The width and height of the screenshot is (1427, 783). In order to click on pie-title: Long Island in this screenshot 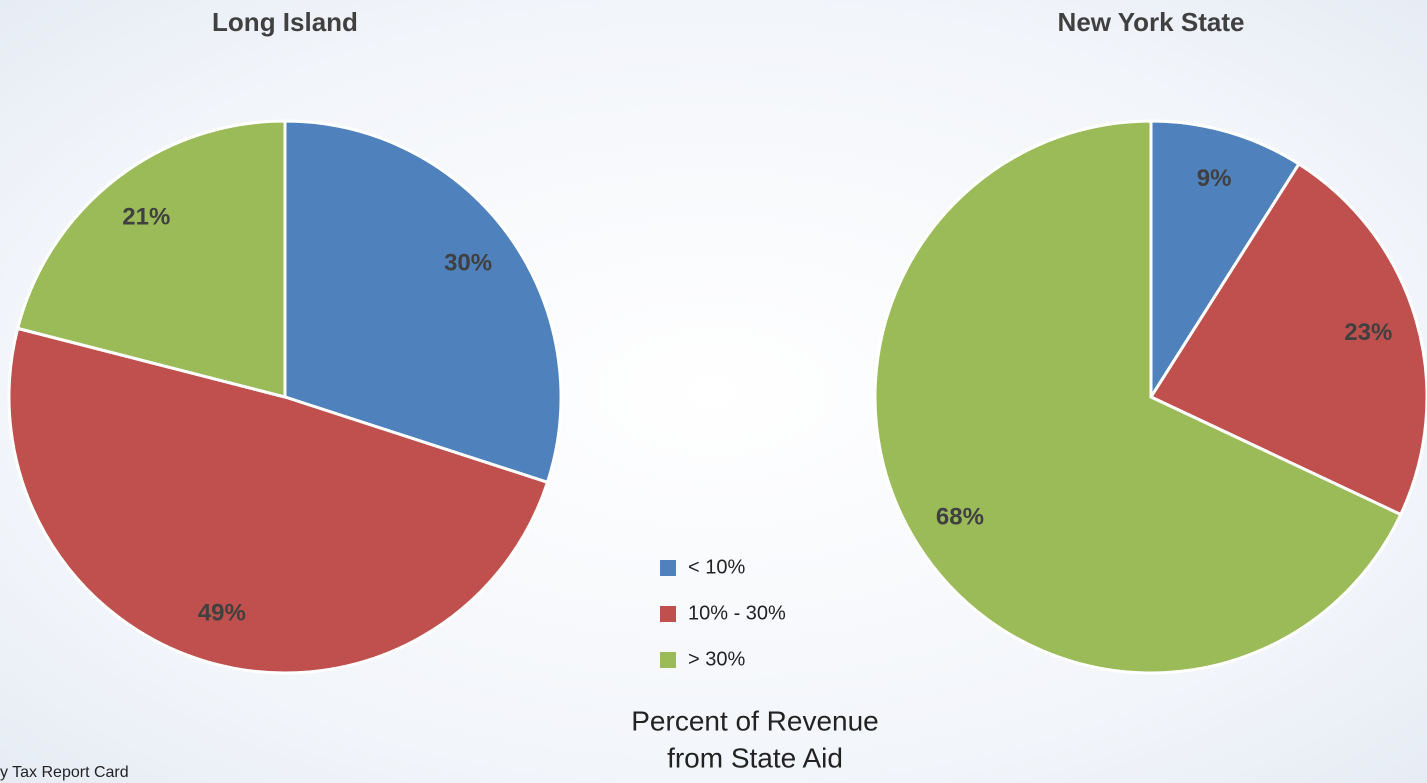, I will do `click(285, 22)`.